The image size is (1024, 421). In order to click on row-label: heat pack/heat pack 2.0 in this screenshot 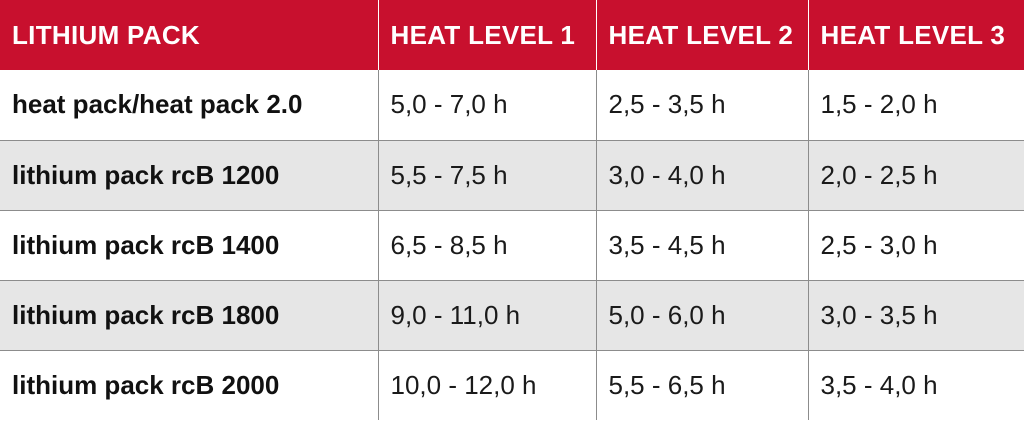, I will do `click(189, 105)`.